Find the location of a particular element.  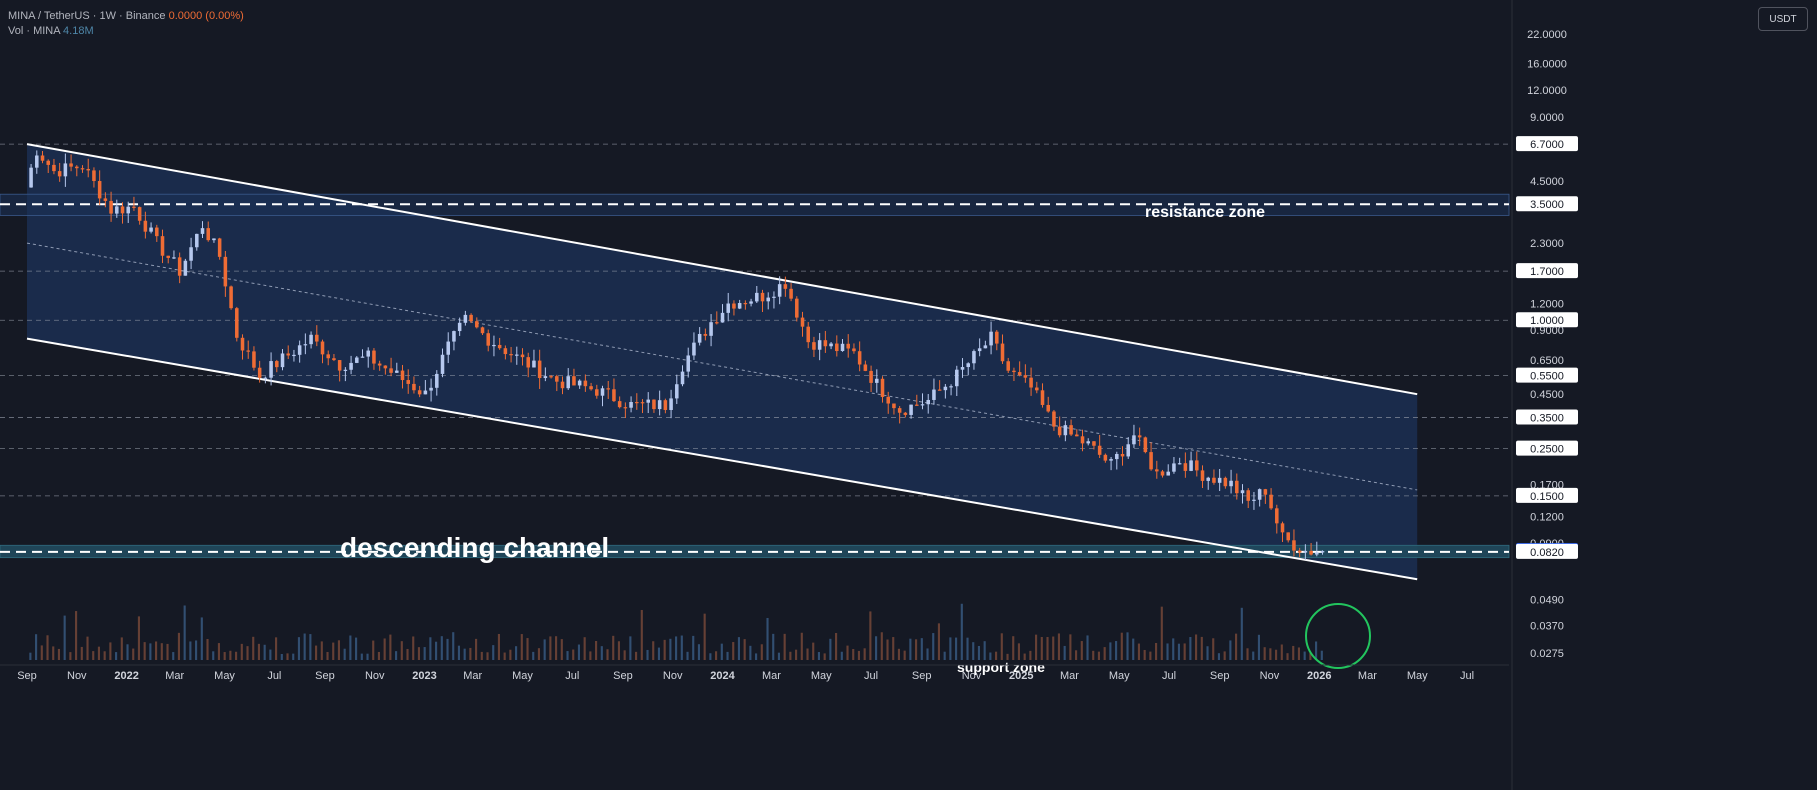

time-tick-label: Sep is located at coordinates (922, 676).